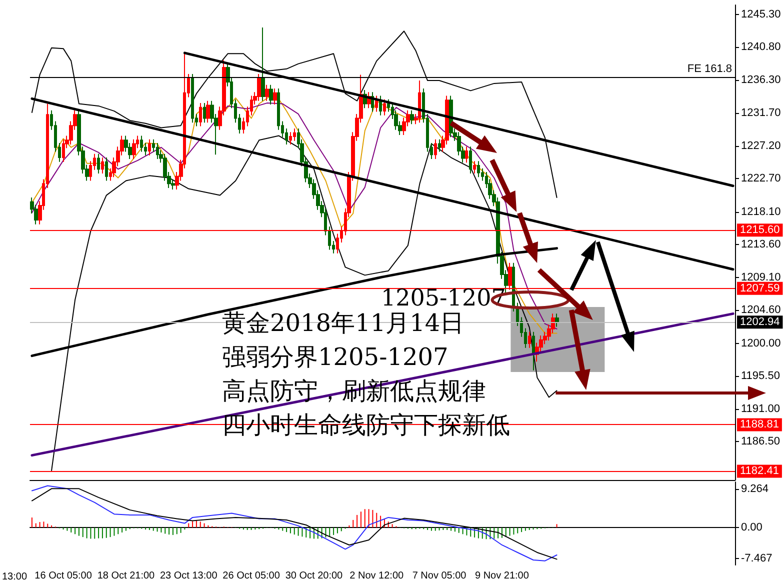 The height and width of the screenshot is (588, 784). I want to click on y-tick-label: 1204.60, so click(761, 310).